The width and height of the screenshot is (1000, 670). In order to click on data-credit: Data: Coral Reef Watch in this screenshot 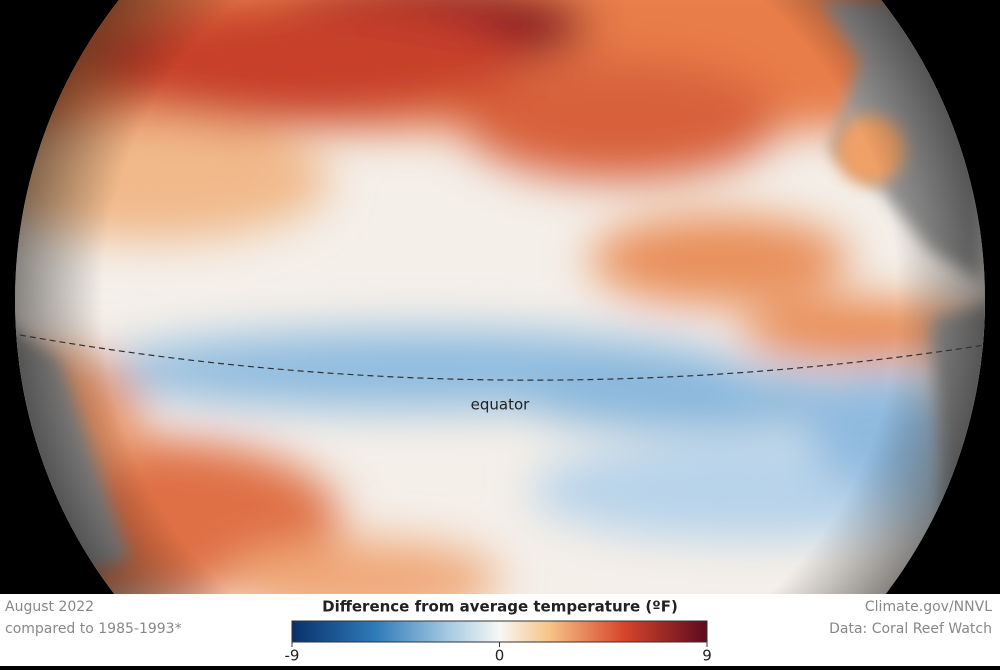, I will do `click(910, 629)`.